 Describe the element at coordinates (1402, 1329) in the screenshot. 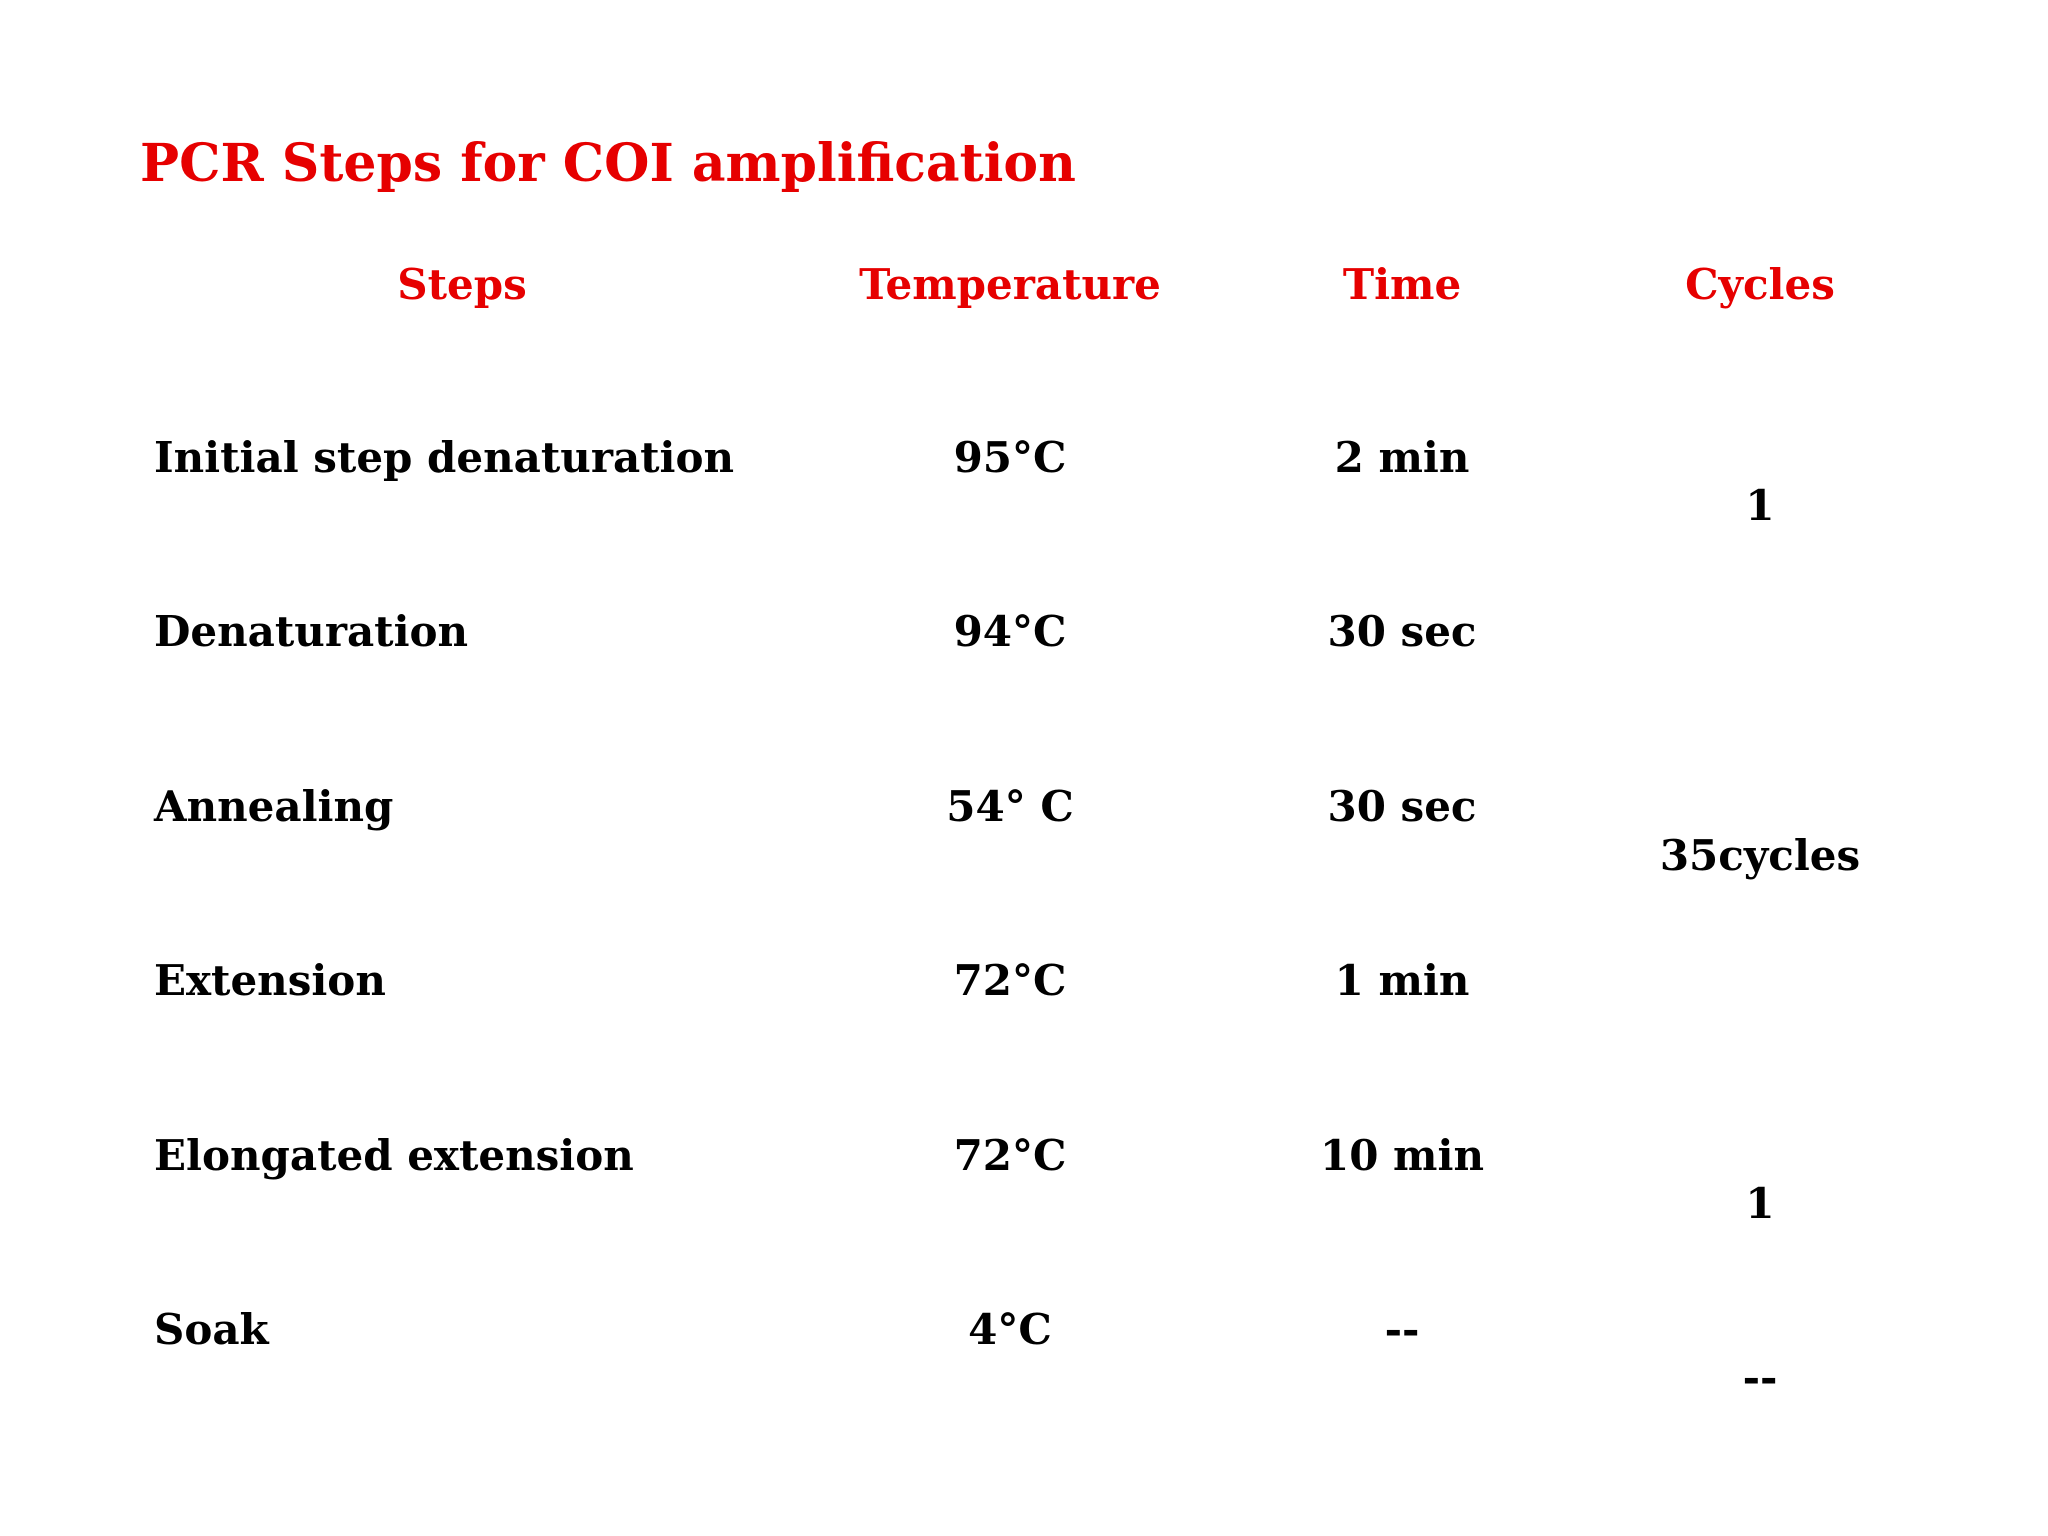

I see `time-value: --` at that location.